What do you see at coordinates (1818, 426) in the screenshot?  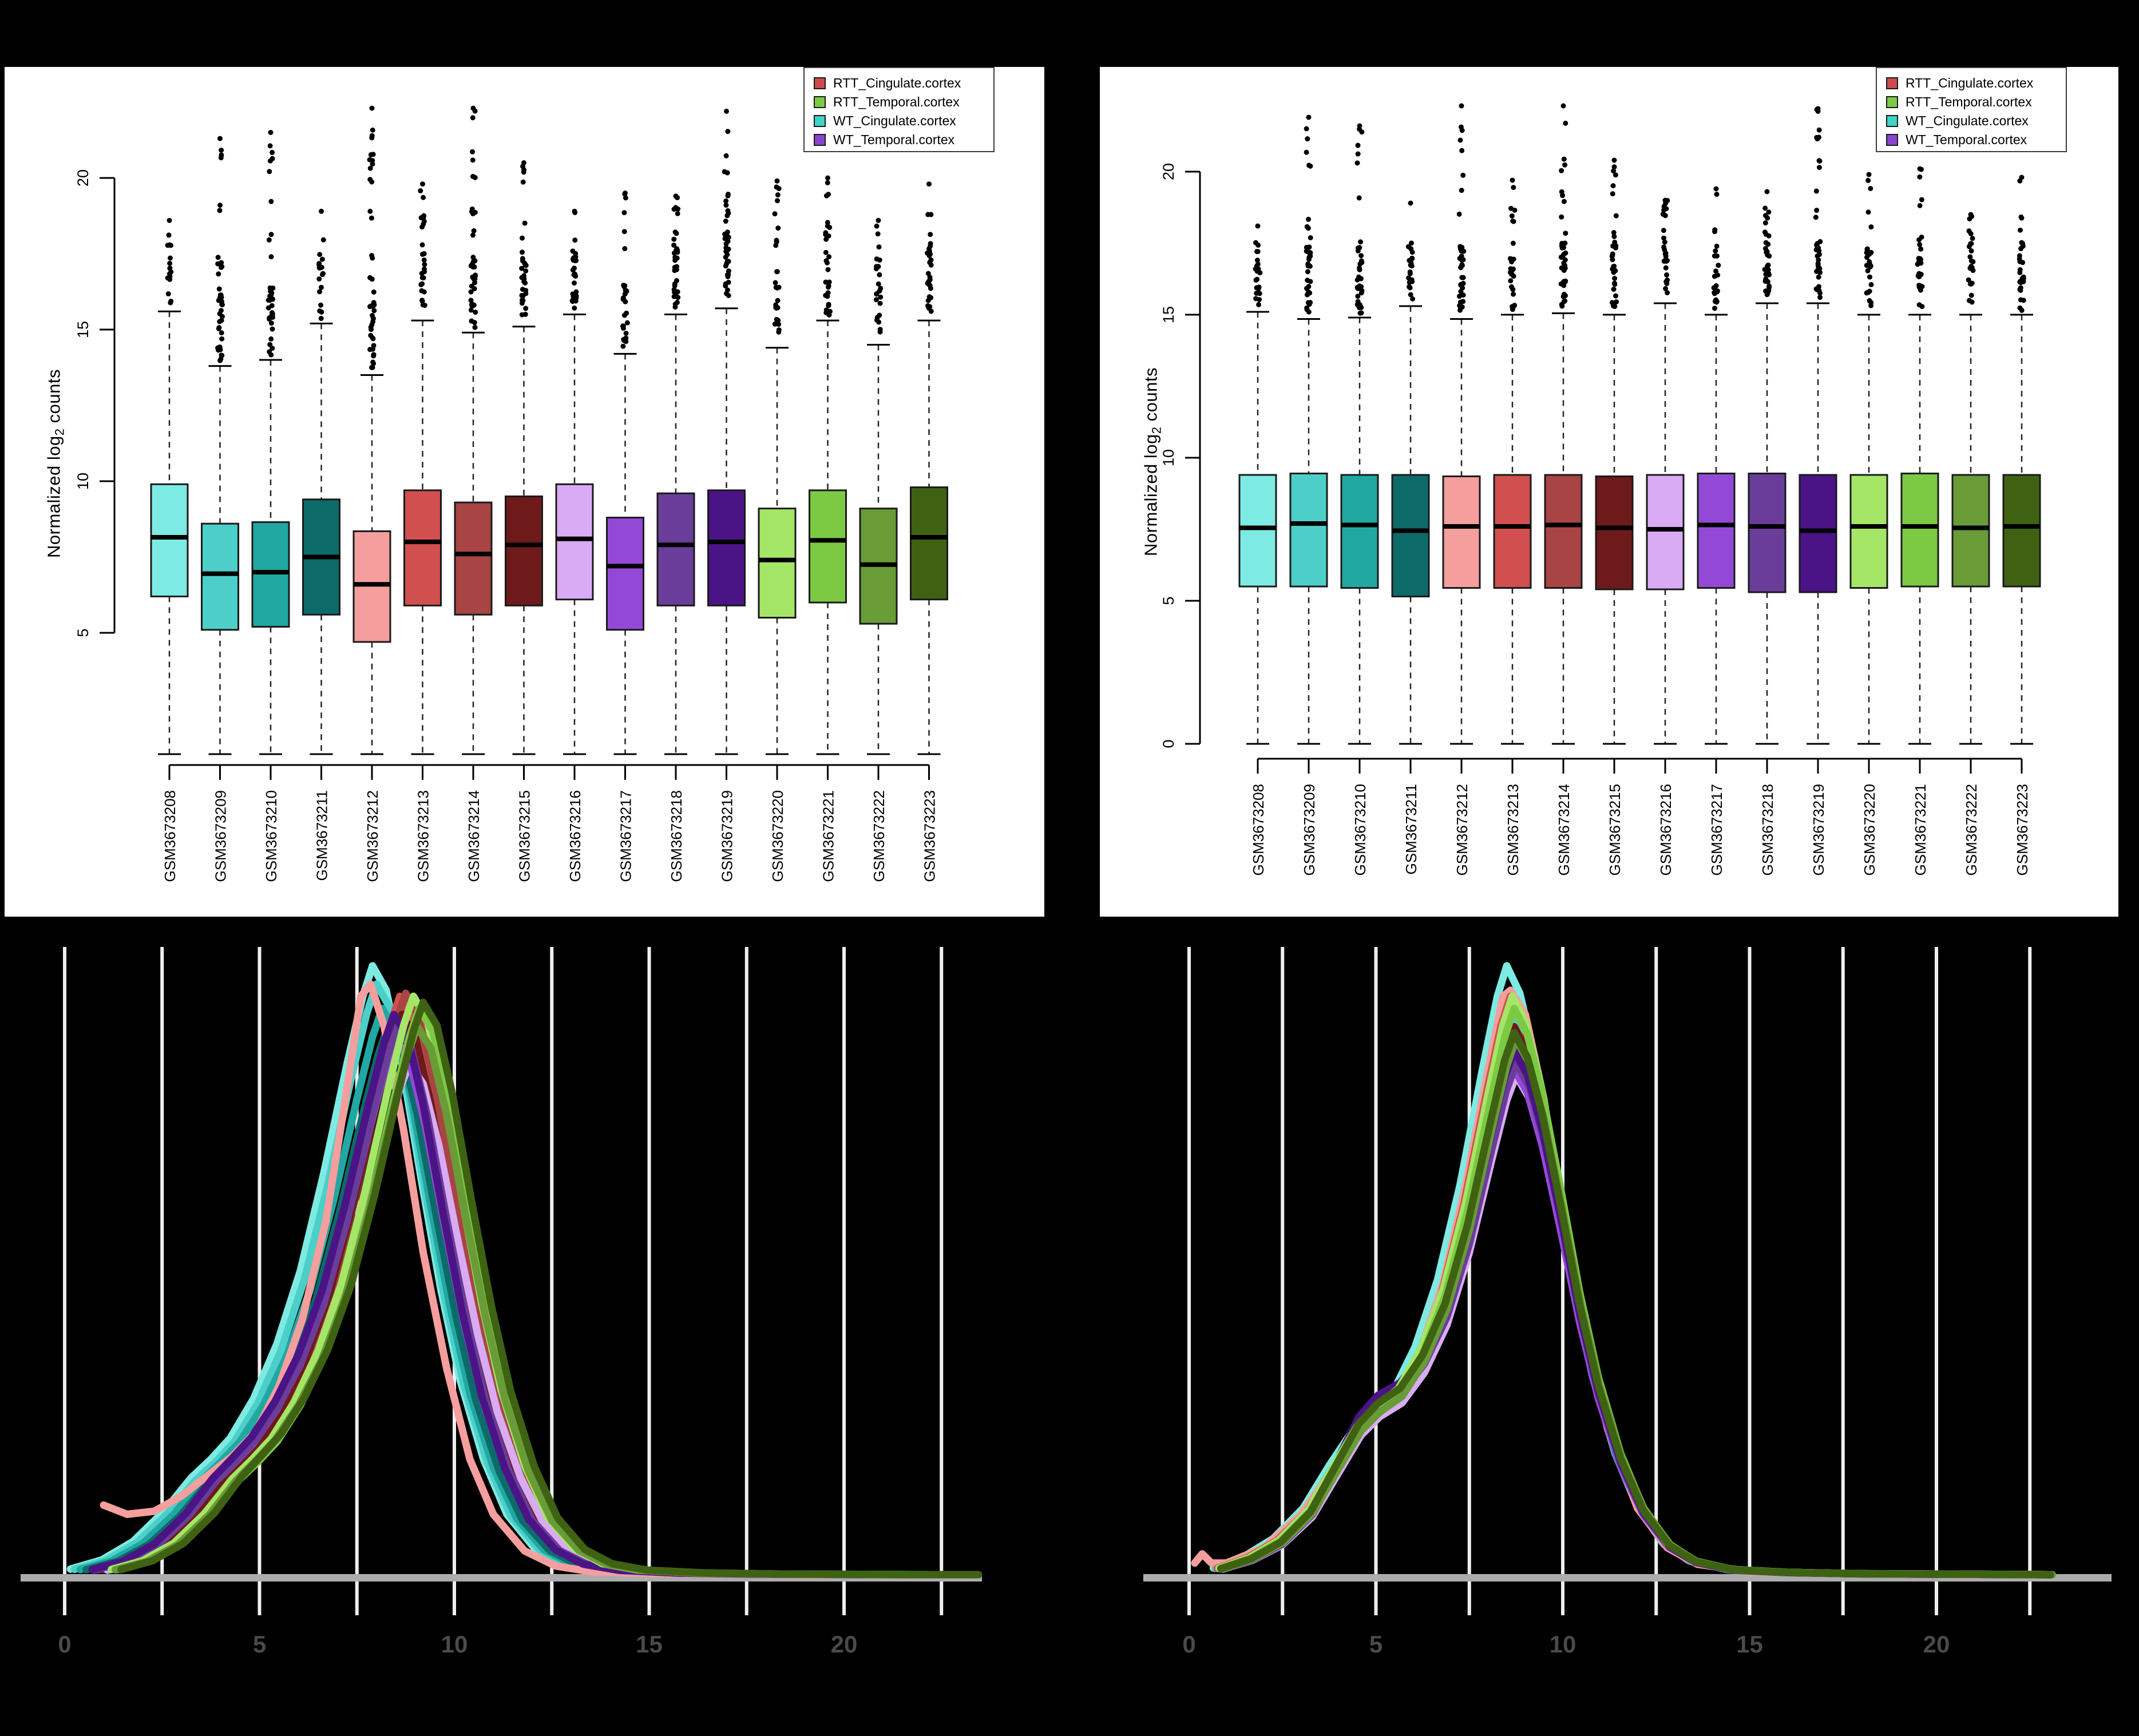 I see `box-GSM3673219` at bounding box center [1818, 426].